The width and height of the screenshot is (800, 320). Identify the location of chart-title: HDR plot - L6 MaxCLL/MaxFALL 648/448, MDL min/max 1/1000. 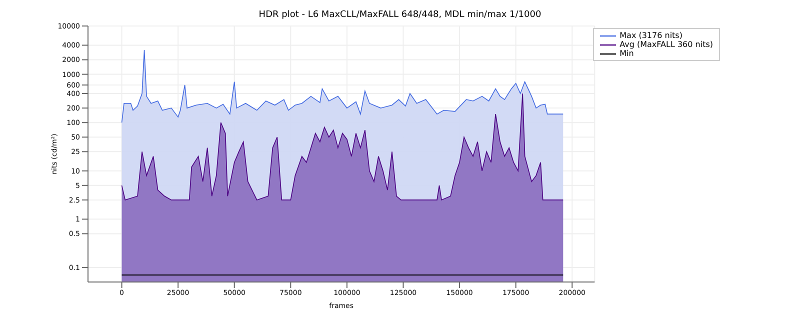
(400, 15).